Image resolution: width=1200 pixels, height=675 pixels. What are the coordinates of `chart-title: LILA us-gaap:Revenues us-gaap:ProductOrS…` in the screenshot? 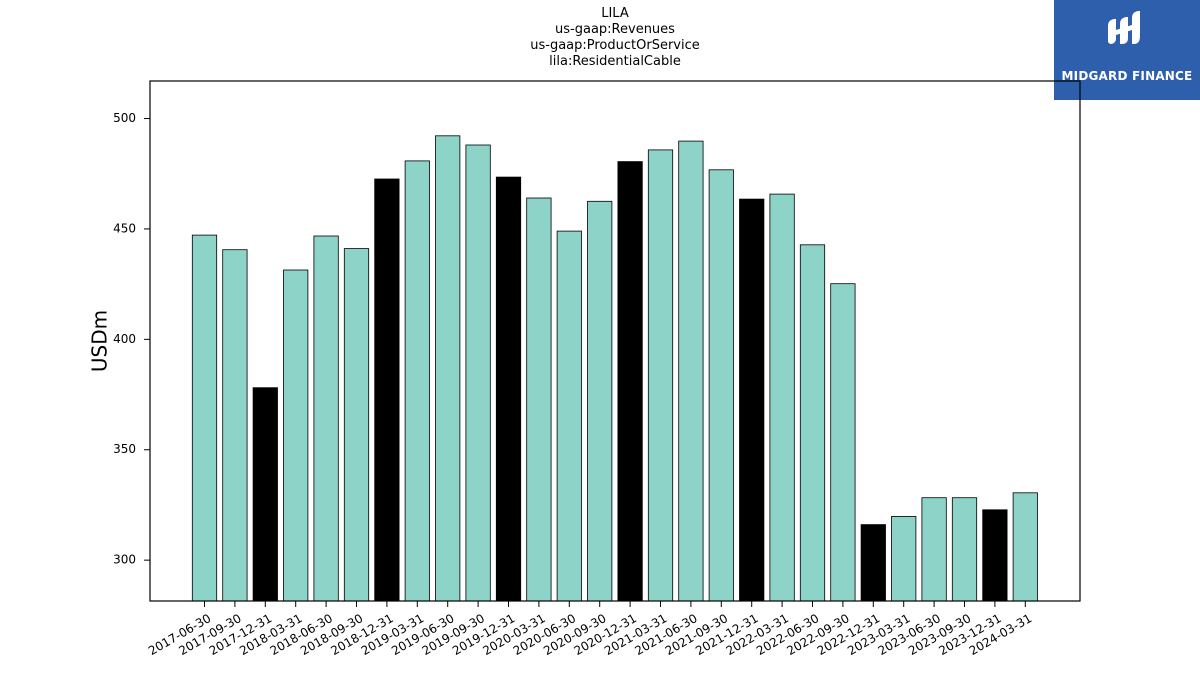 It's located at (615, 38).